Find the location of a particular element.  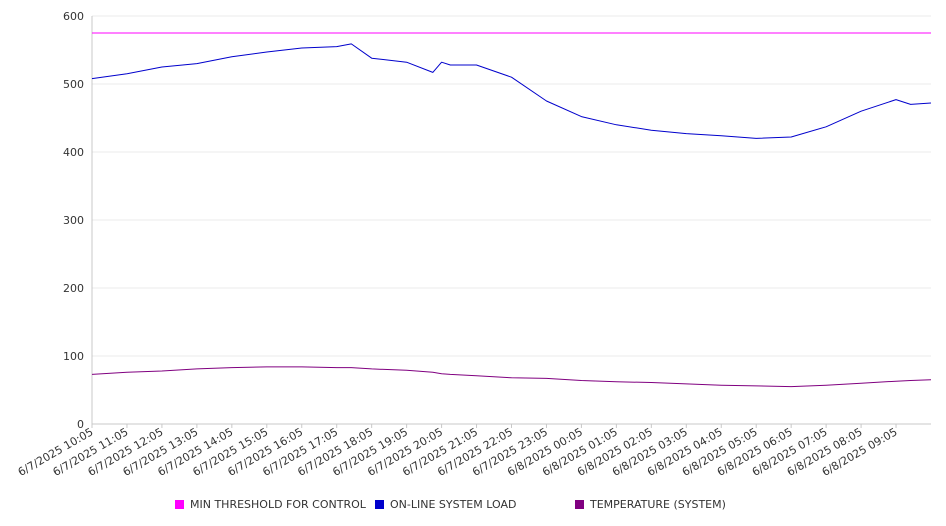

y-tick-label: 100 is located at coordinates (73, 356).